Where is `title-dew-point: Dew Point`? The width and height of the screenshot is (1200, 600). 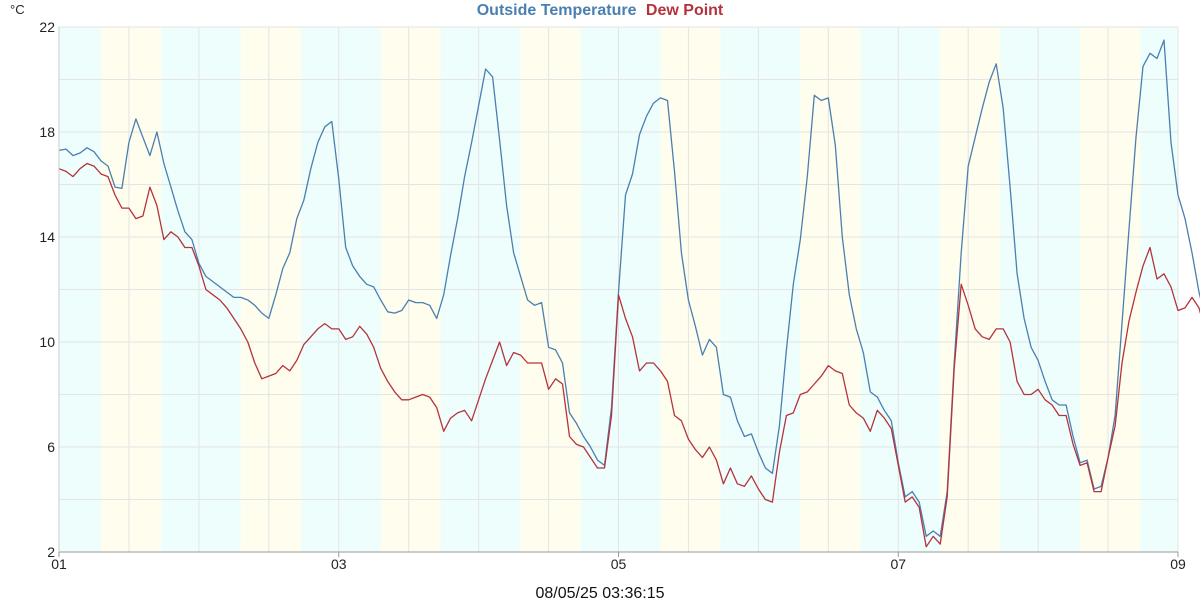 title-dew-point: Dew Point is located at coordinates (685, 10).